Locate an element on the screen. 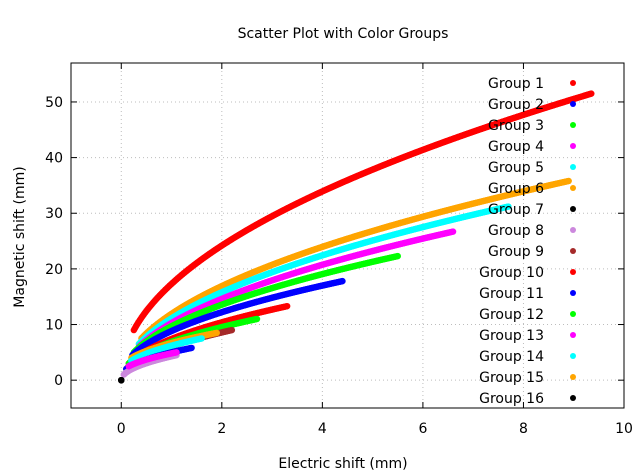  x-tick-label: 4 is located at coordinates (322, 429).